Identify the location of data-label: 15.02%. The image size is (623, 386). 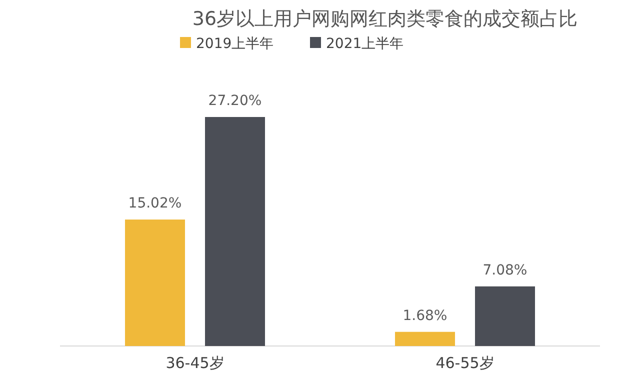
(155, 204).